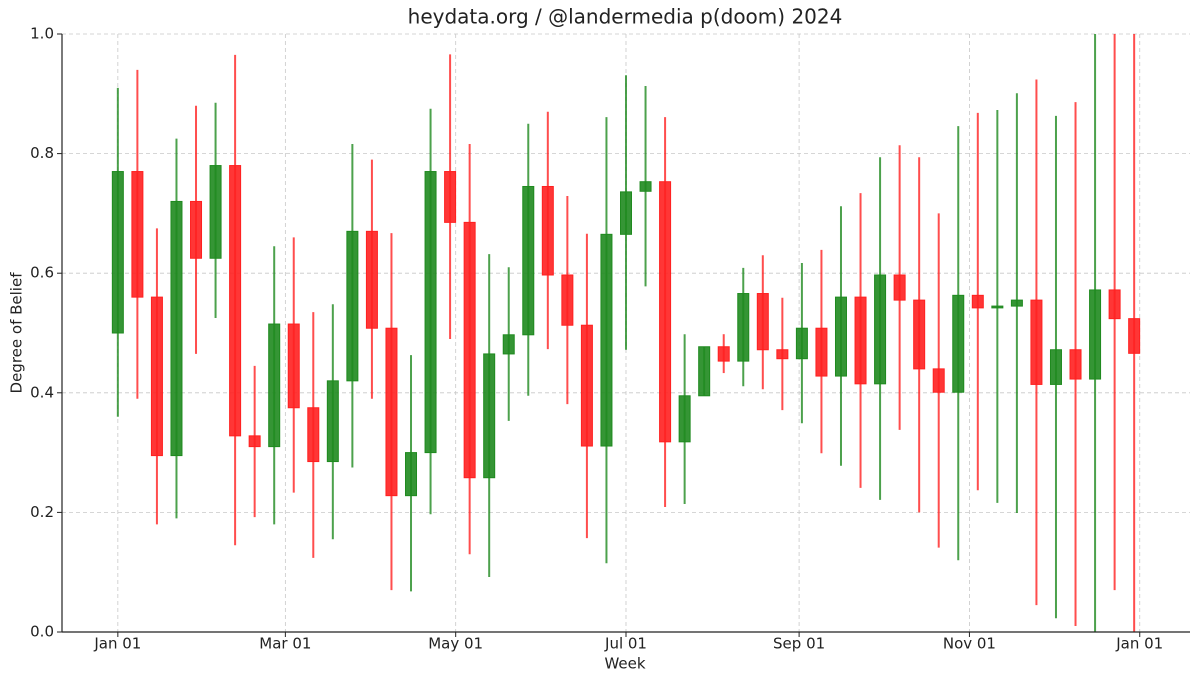 The width and height of the screenshot is (1200, 684). I want to click on x-tick-label: Mar 01, so click(285, 644).